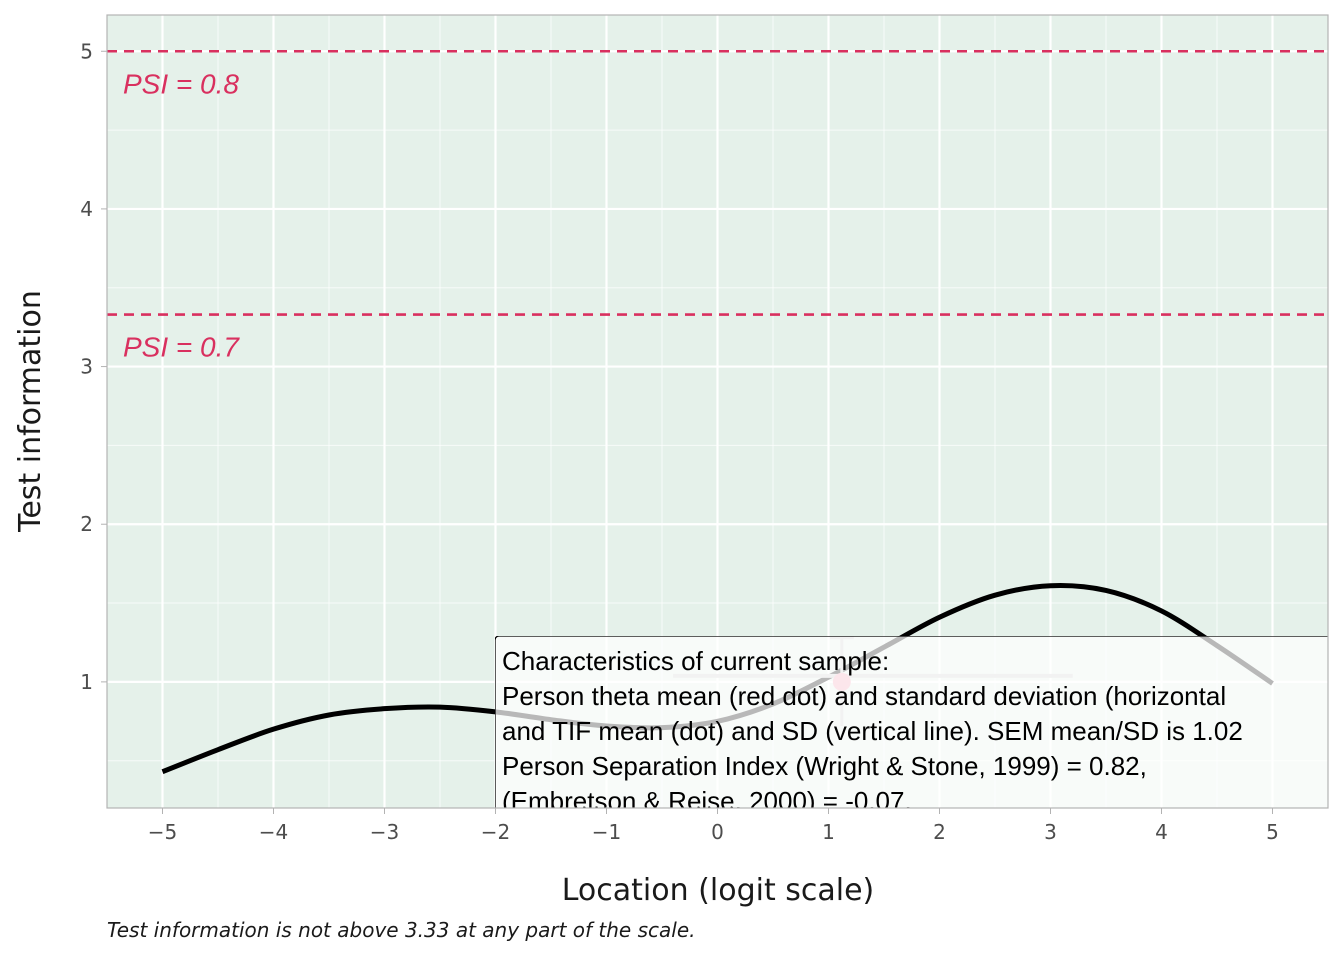 This screenshot has height=960, width=1344. What do you see at coordinates (86, 682) in the screenshot?
I see `y-tick-label: 1` at bounding box center [86, 682].